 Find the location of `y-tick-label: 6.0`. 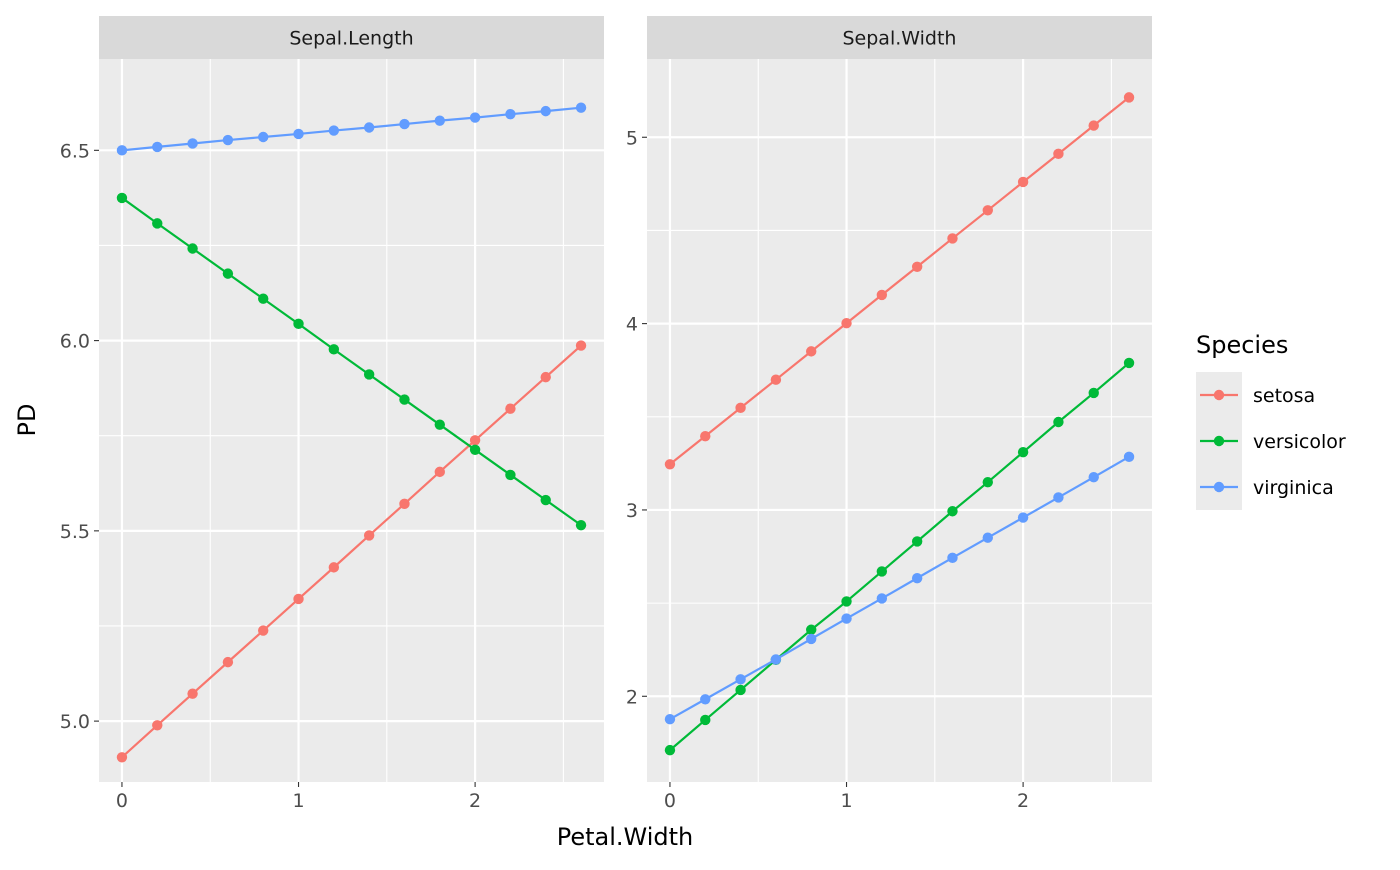

y-tick-label: 6.0 is located at coordinates (75, 342).